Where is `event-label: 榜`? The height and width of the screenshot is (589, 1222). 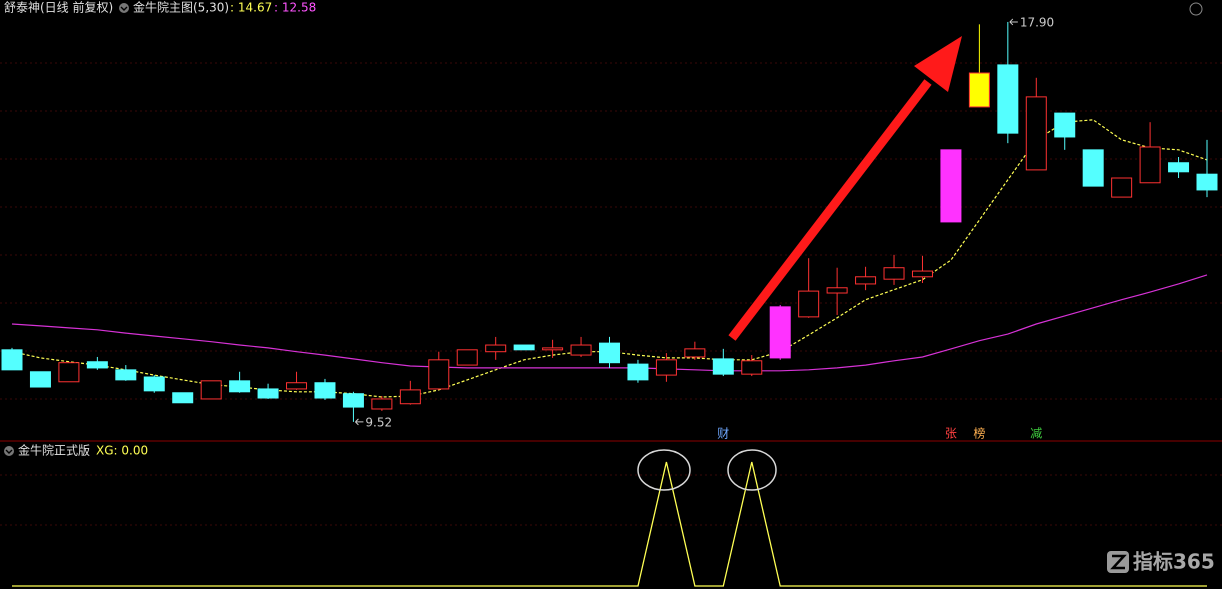 event-label: 榜 is located at coordinates (979, 433).